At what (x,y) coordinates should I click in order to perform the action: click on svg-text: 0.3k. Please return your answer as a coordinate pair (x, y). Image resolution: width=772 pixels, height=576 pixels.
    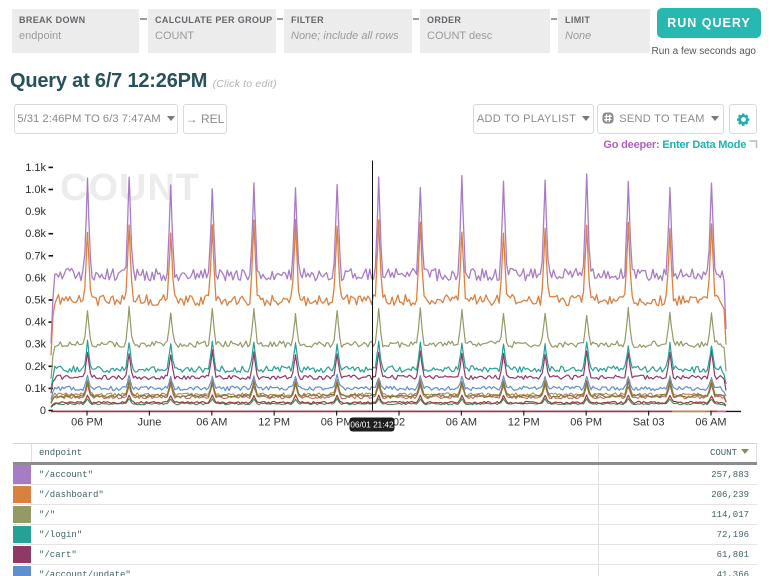
    Looking at the image, I should click on (35, 345).